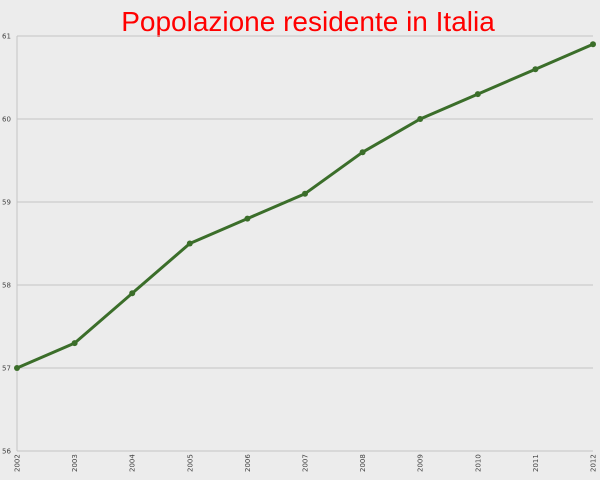  Describe the element at coordinates (536, 463) in the screenshot. I see `x-tick-label-2011: 2011` at that location.